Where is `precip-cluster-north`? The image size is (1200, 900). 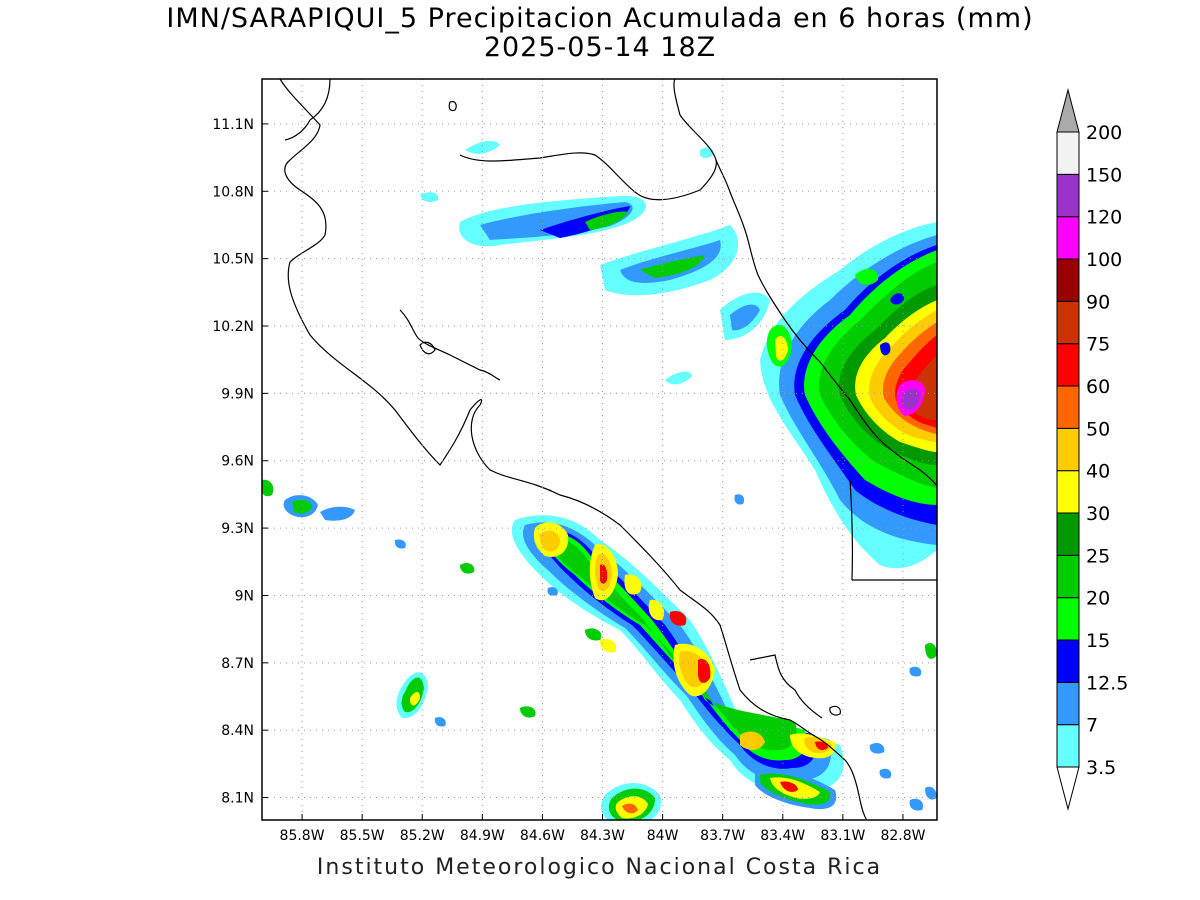 precip-cluster-north is located at coordinates (595, 262).